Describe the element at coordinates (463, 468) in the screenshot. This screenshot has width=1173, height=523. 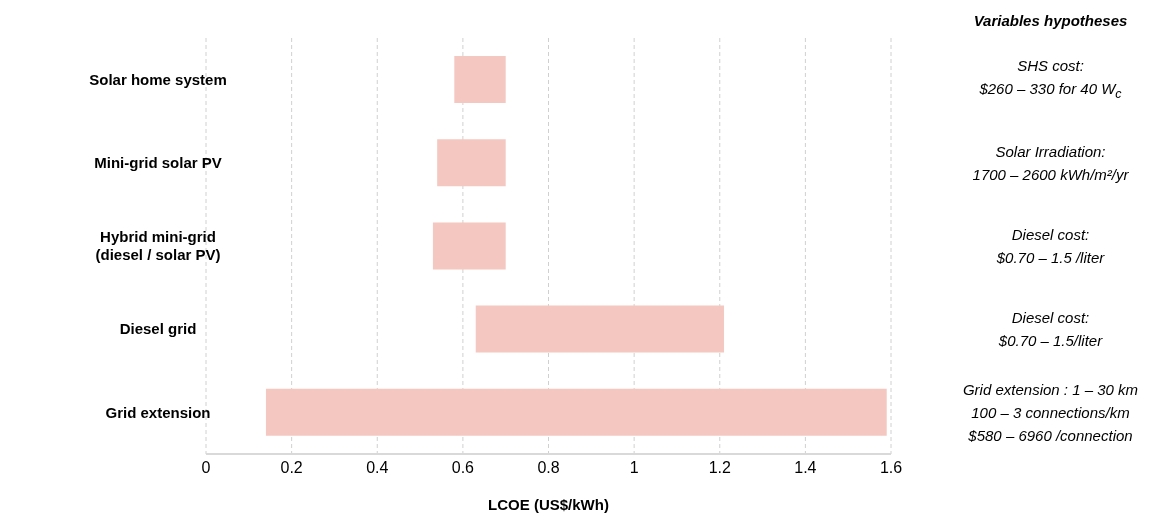
I see `x-tick-label: 0.6` at that location.